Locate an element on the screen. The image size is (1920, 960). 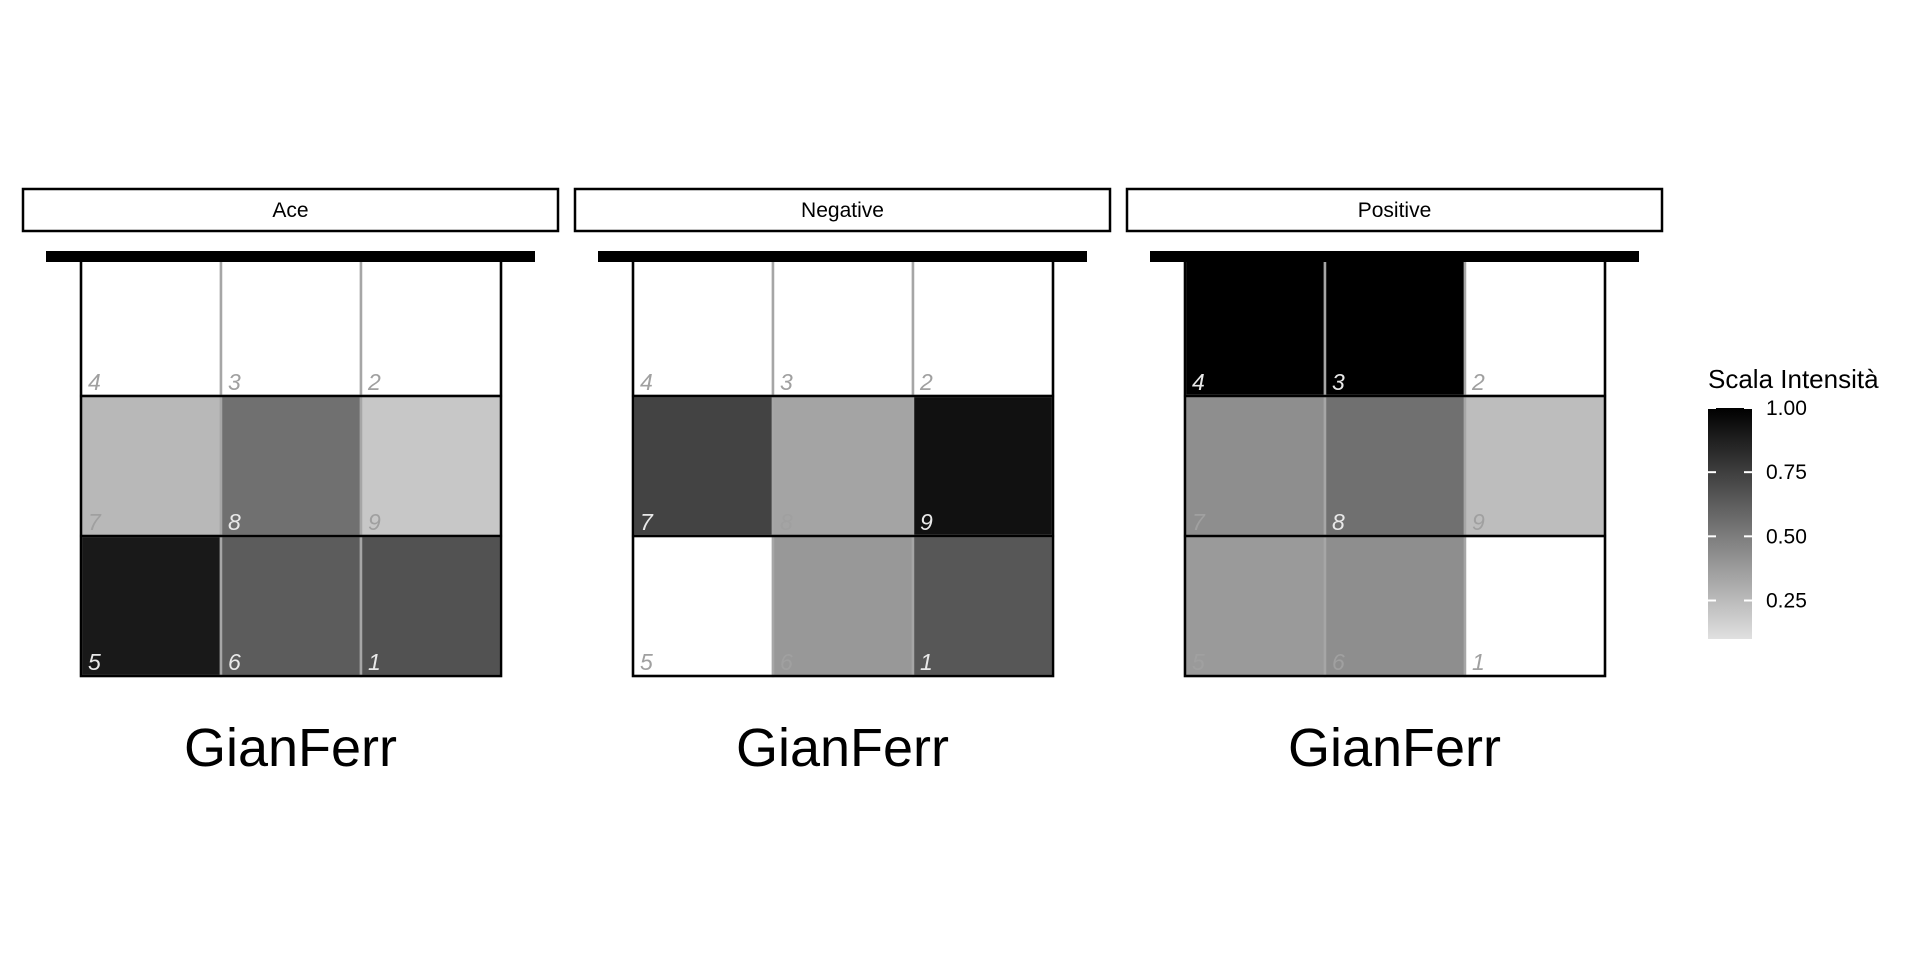
facet-strip-label: Ace is located at coordinates (290, 210).